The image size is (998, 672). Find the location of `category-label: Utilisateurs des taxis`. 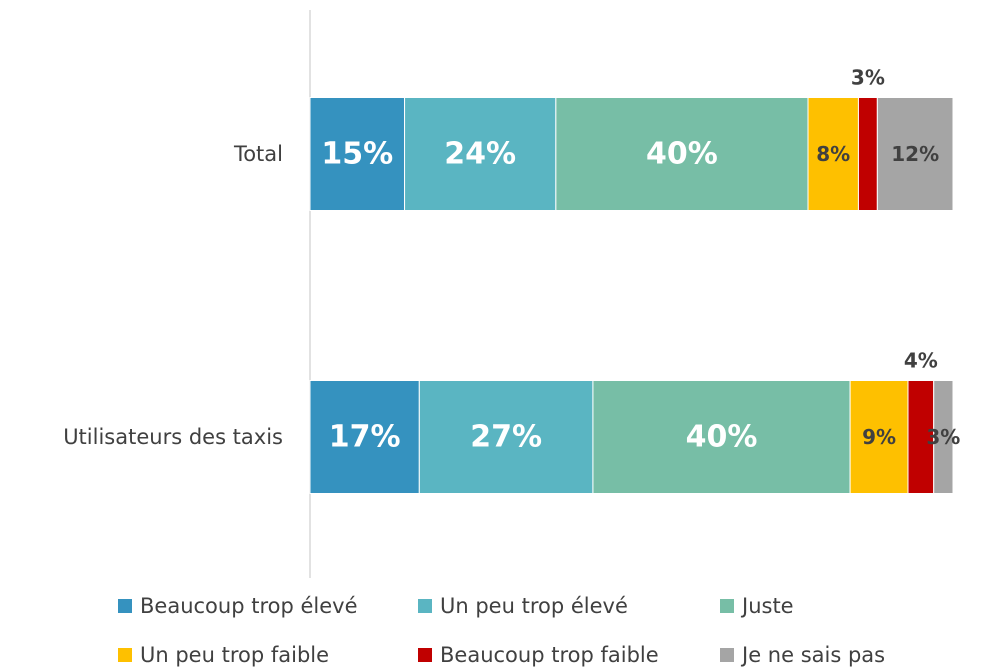

category-label: Utilisateurs des taxis is located at coordinates (173, 437).